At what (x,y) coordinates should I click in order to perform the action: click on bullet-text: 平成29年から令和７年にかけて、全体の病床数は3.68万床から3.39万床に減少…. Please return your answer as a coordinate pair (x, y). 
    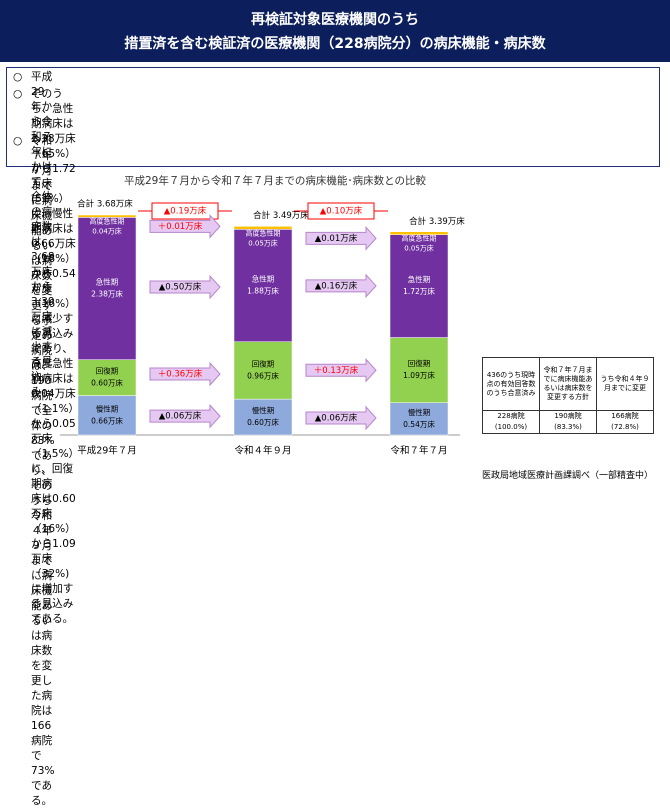
    Looking at the image, I should click on (43, 234).